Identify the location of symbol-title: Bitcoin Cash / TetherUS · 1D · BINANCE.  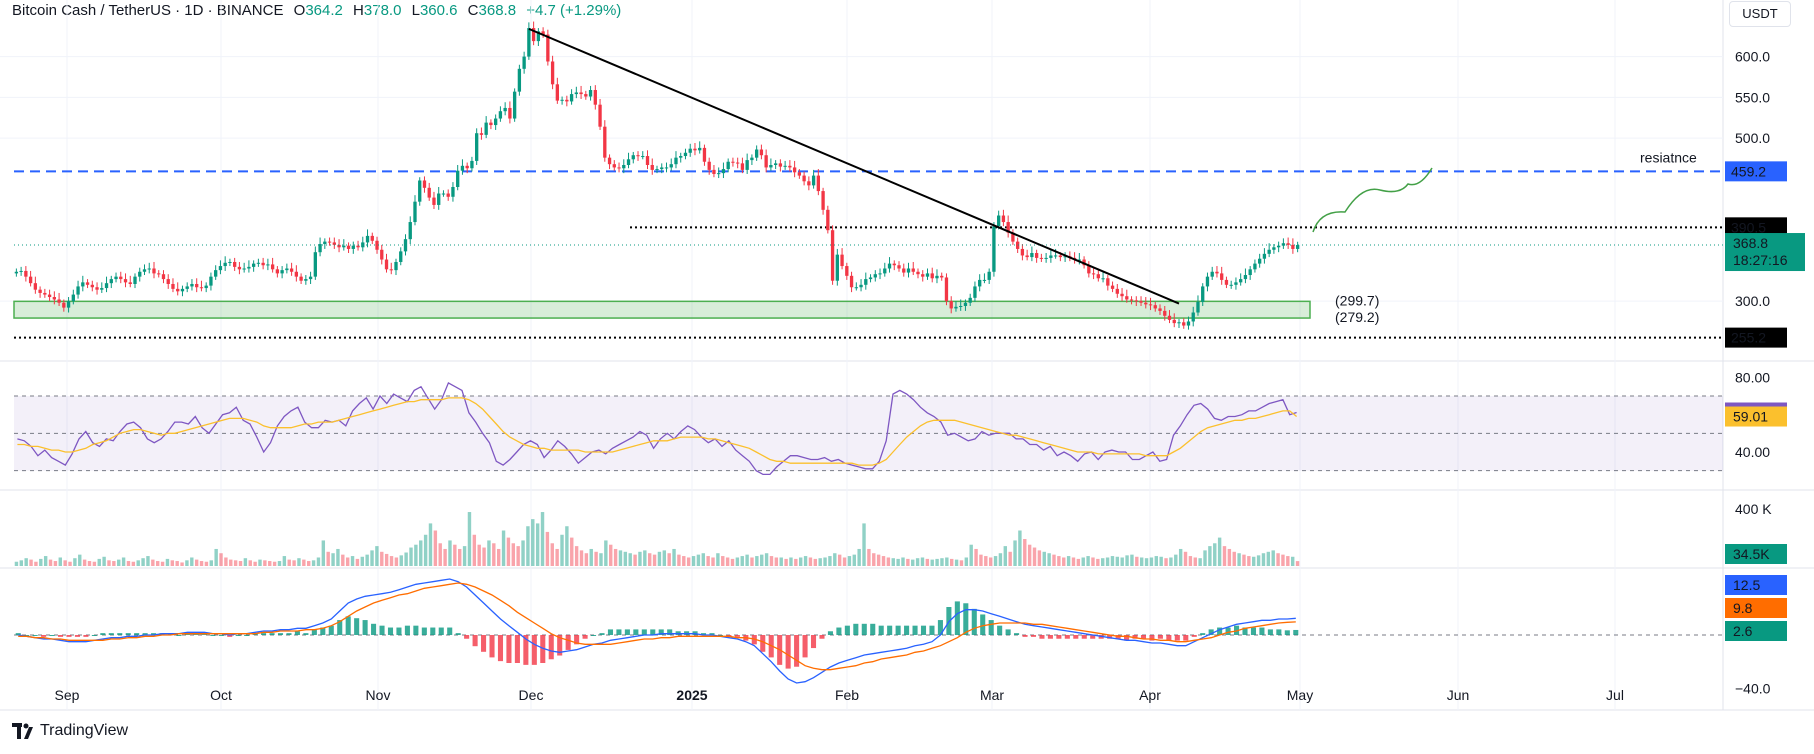
(148, 10).